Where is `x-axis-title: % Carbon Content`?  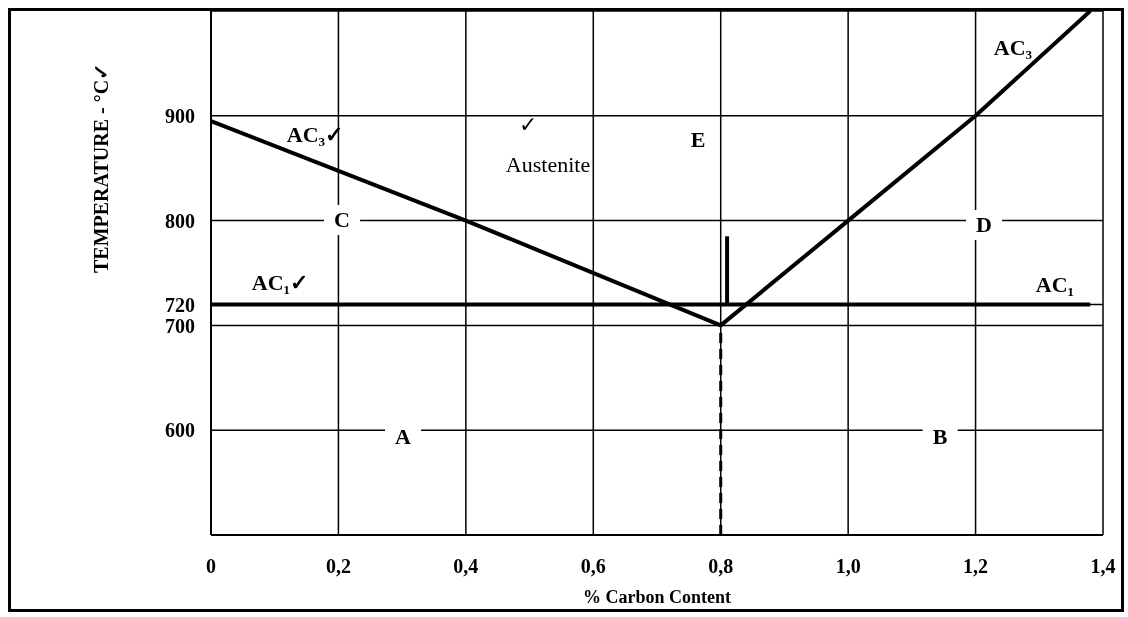
x-axis-title: % Carbon Content is located at coordinates (657, 597).